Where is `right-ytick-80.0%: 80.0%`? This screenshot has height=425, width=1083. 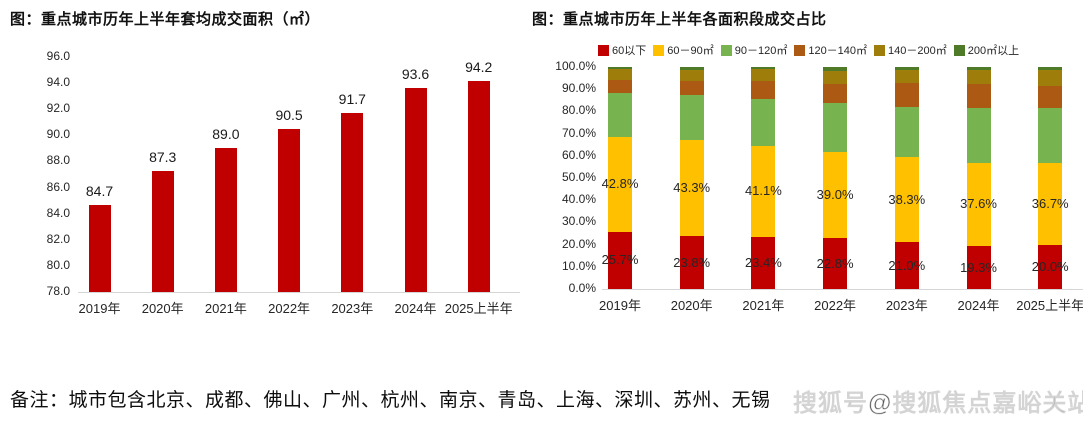
right-ytick-80.0%: 80.0% is located at coordinates (578, 110).